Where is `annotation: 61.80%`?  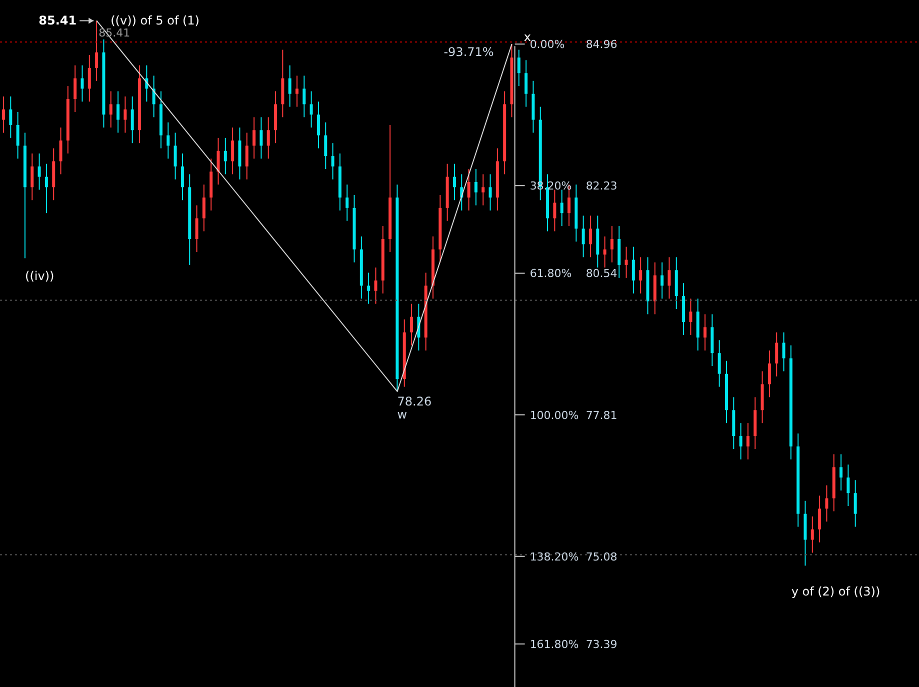
annotation: 61.80% is located at coordinates (551, 273).